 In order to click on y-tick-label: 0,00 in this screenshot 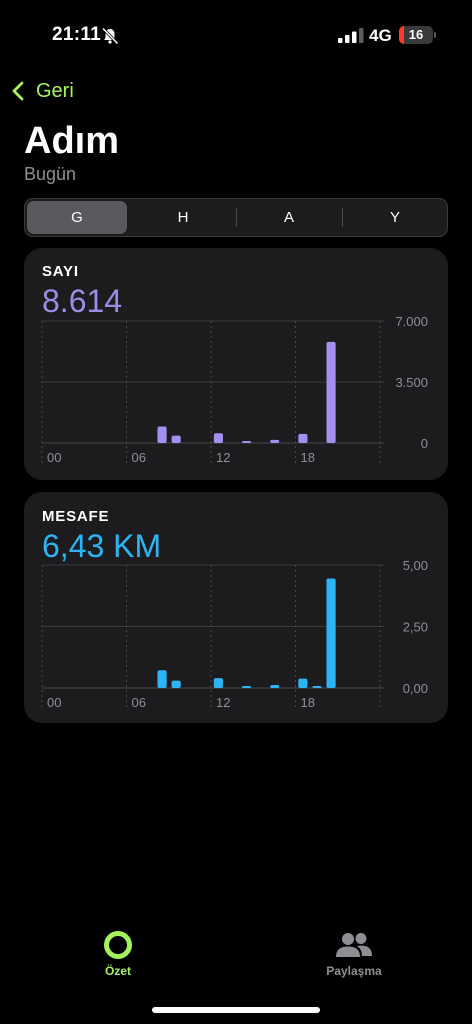, I will do `click(415, 688)`.